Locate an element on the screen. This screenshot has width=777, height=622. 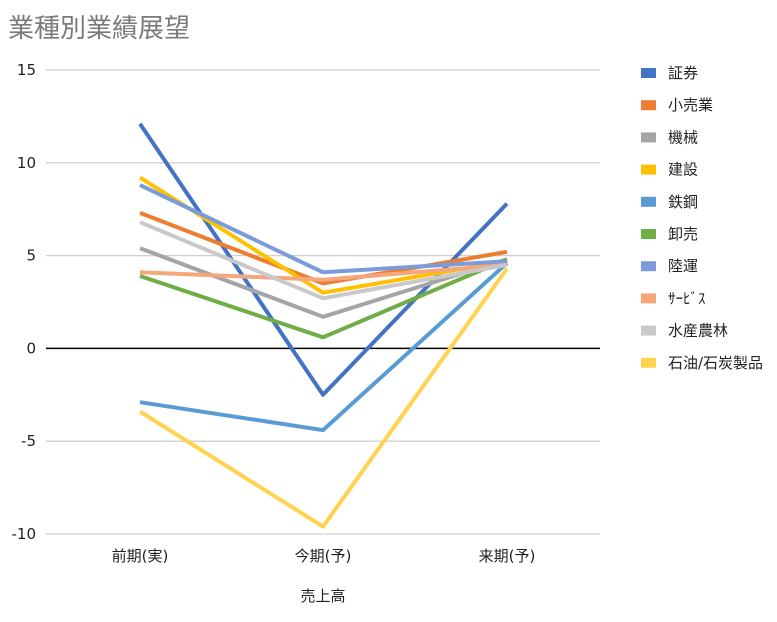
legend-label: 石油/石炭製品 is located at coordinates (715, 363).